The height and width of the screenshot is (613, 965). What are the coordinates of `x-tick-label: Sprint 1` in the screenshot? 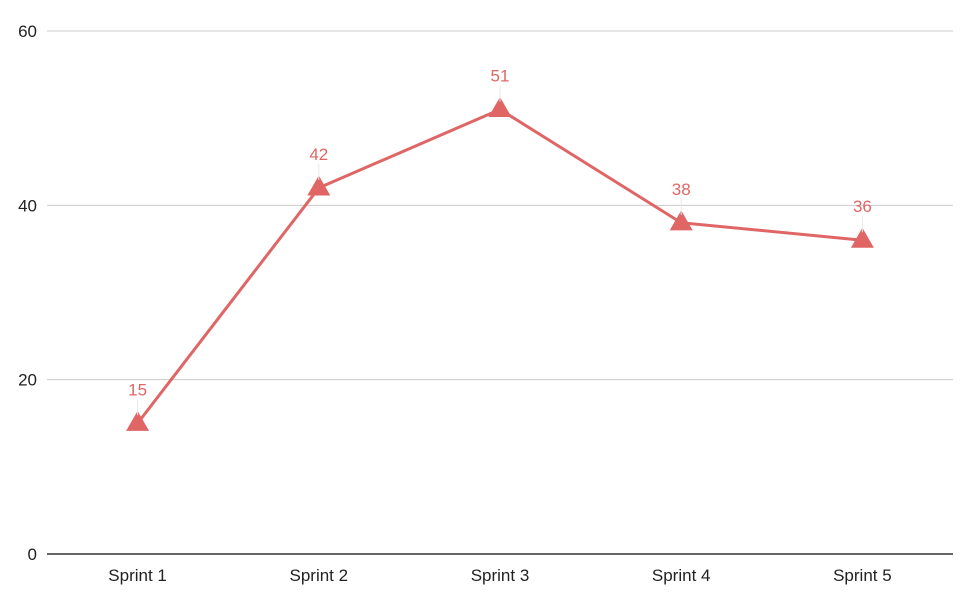 It's located at (137, 575).